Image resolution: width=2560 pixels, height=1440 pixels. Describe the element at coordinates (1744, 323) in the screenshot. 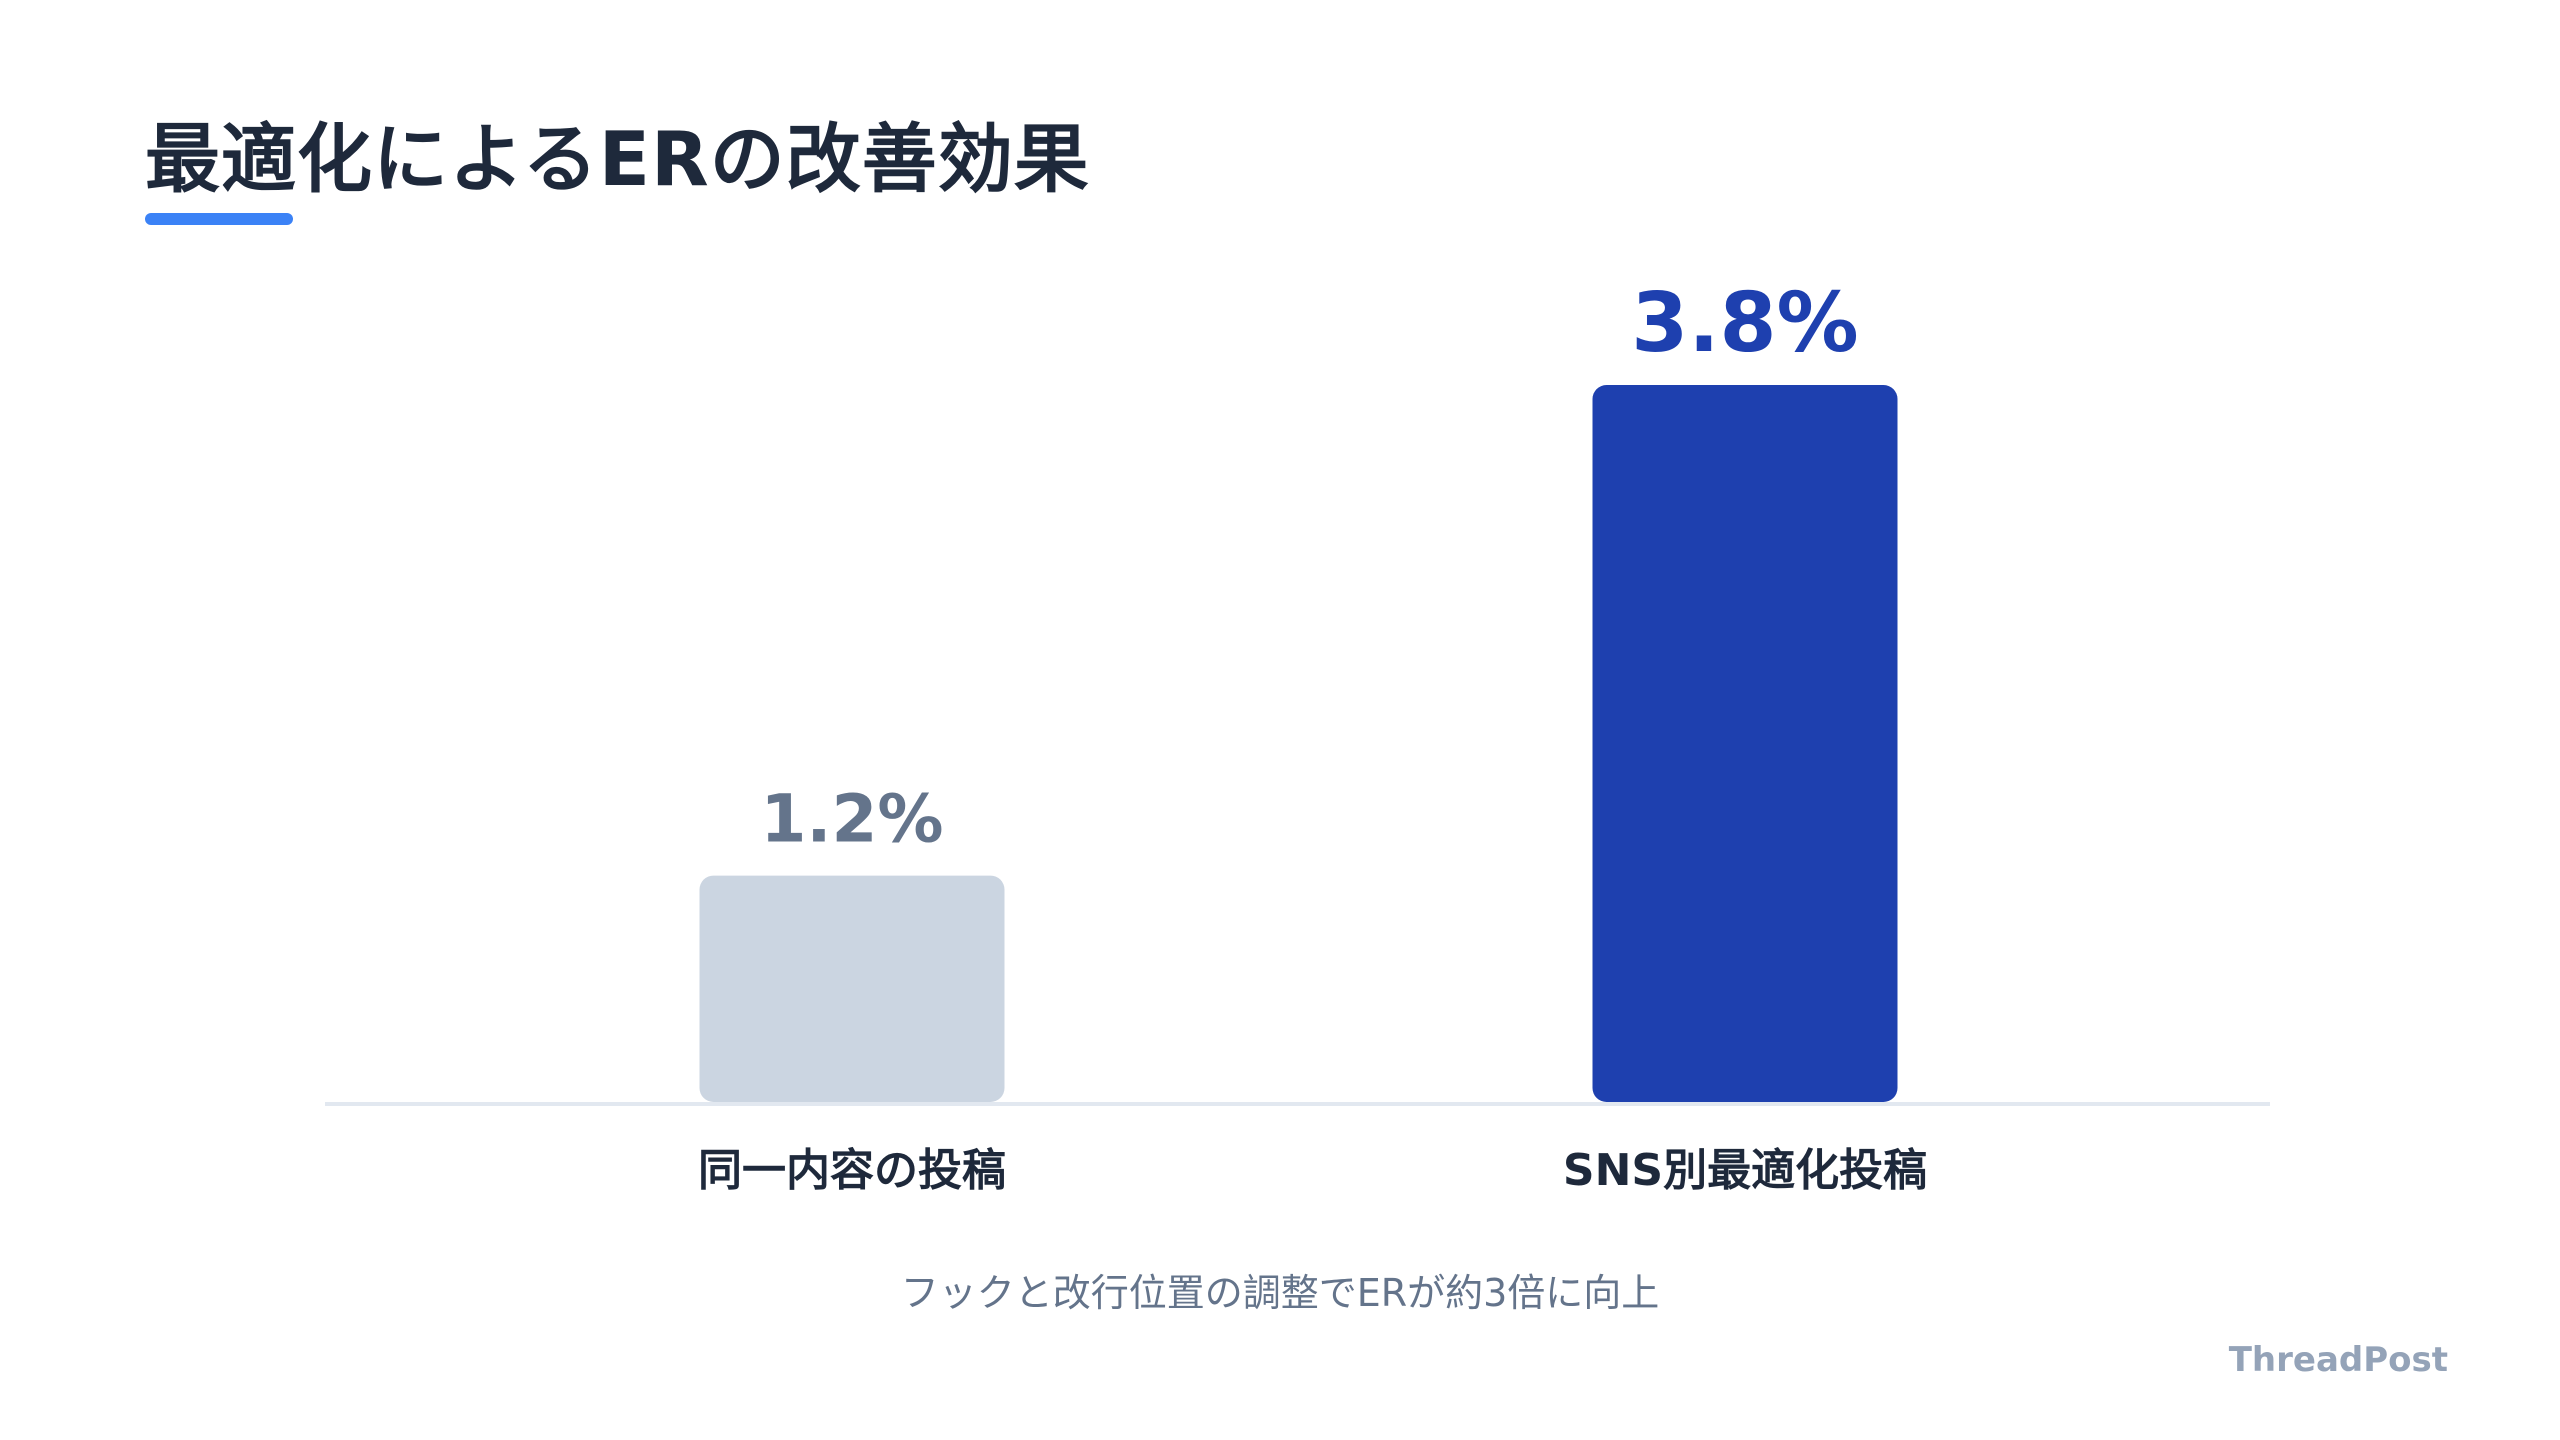

I see `value-label-2: 3.8%` at that location.